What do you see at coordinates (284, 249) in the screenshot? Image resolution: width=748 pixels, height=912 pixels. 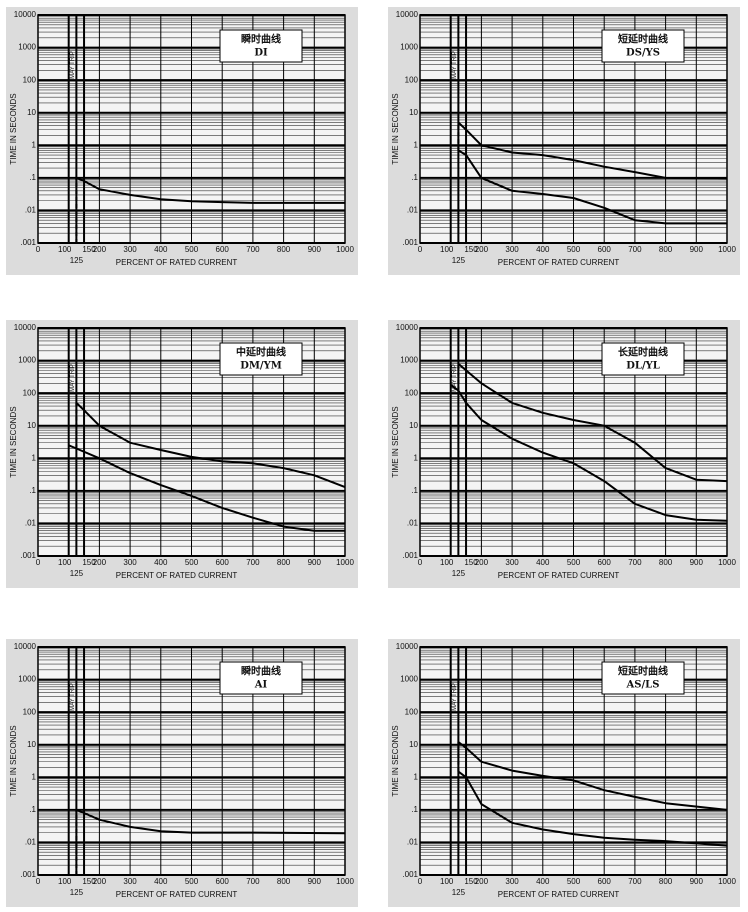 I see `x-tick-label: 800` at bounding box center [284, 249].